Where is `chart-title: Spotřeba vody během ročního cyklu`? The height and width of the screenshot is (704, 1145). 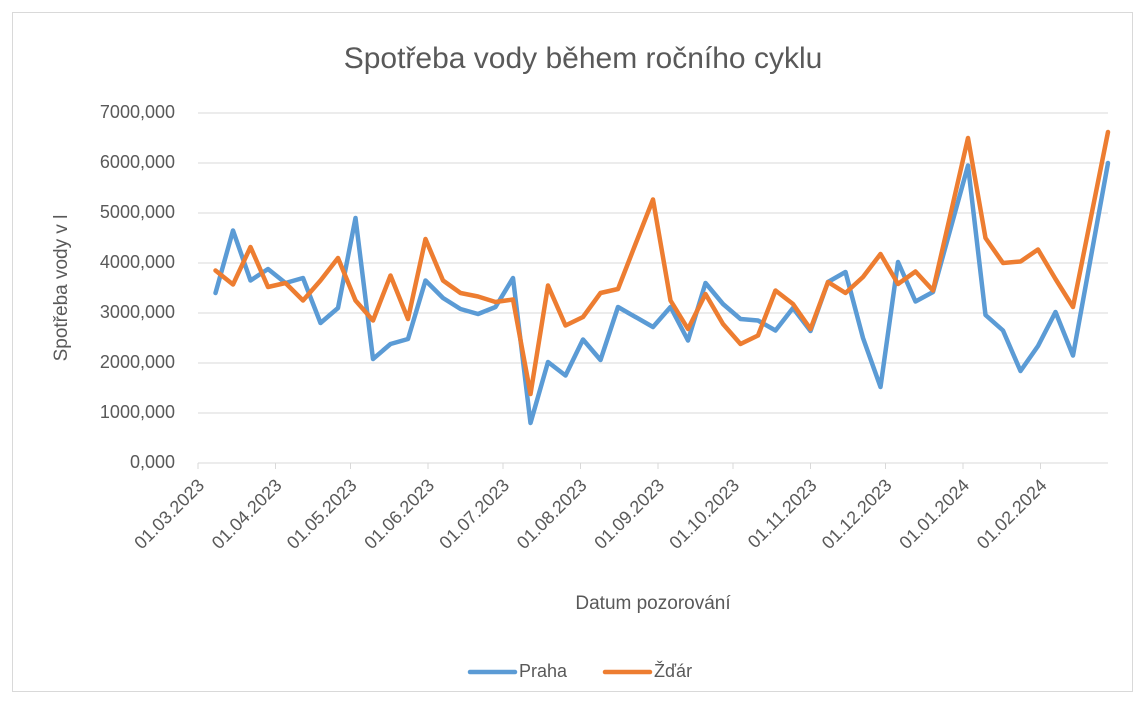 chart-title: Spotřeba vody během ročního cyklu is located at coordinates (583, 58).